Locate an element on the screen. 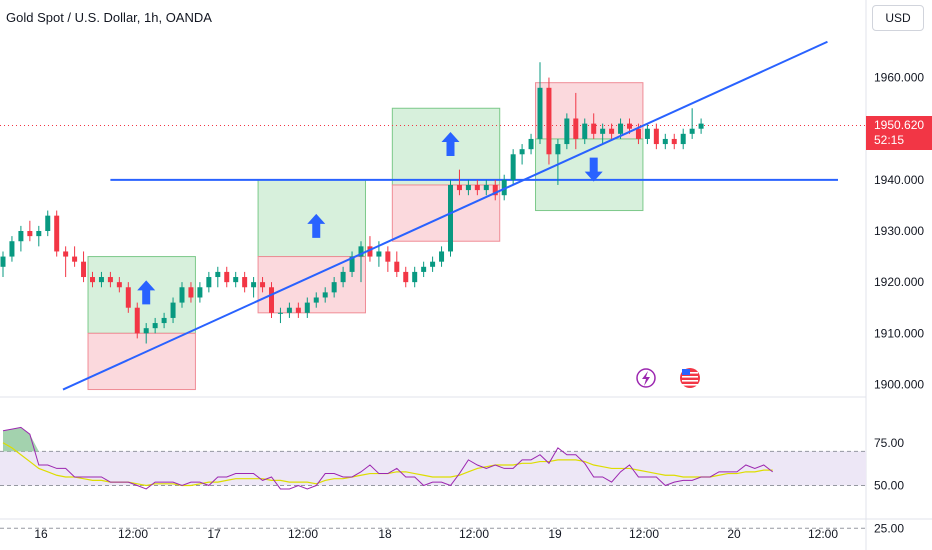 Image resolution: width=932 pixels, height=550 pixels. price-tick-label-6: 1960.000 is located at coordinates (899, 78).